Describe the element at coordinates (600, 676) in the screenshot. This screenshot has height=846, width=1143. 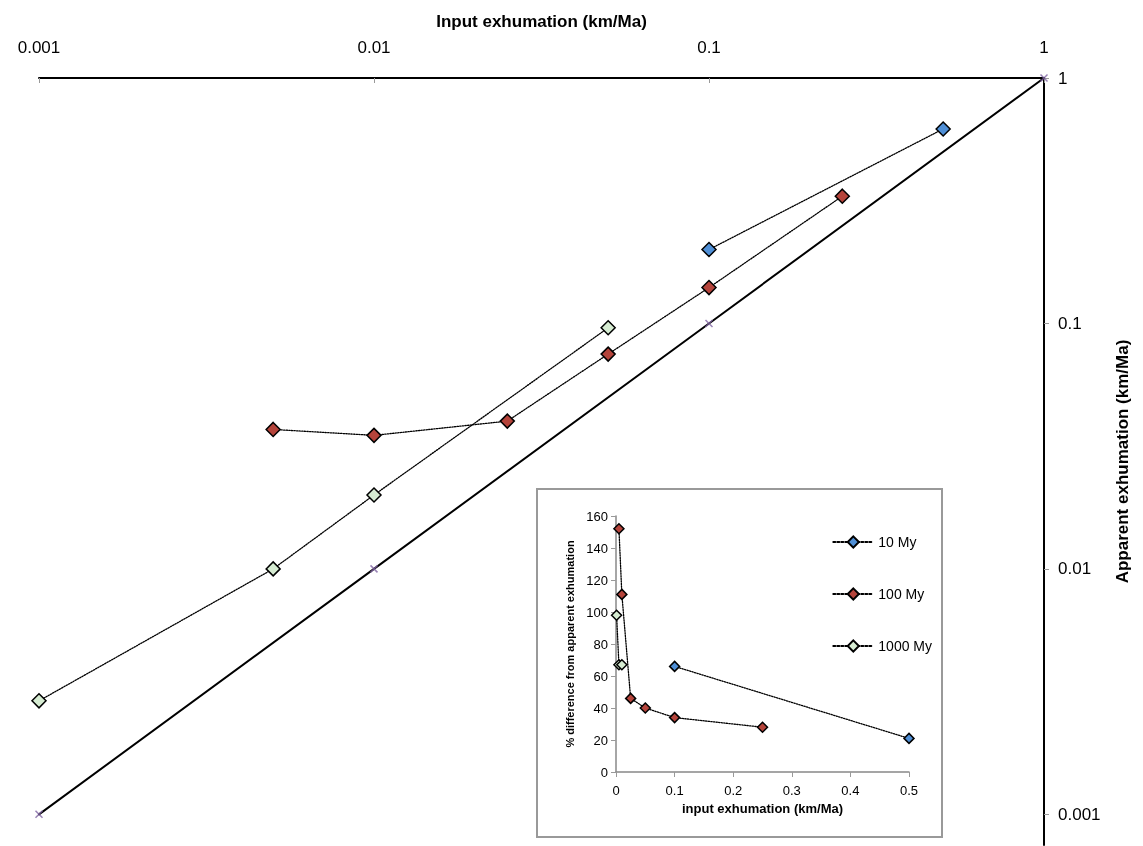
I see `y-tick-label: 60` at that location.